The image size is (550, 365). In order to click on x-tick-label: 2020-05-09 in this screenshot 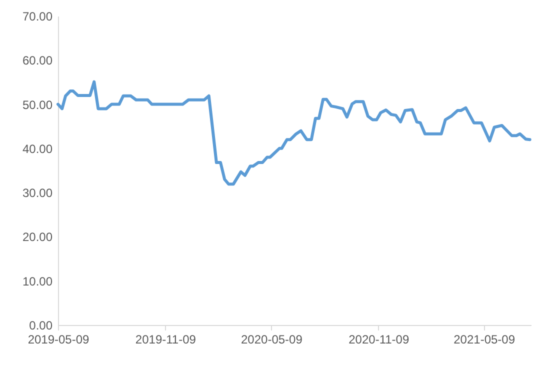, I will do `click(272, 339)`.